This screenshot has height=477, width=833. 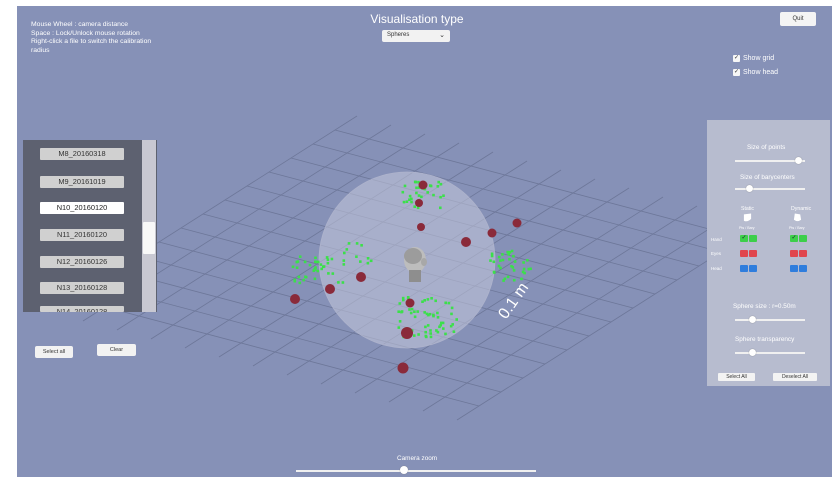 What do you see at coordinates (770, 353) in the screenshot?
I see `sphere-transparency-slider` at bounding box center [770, 353].